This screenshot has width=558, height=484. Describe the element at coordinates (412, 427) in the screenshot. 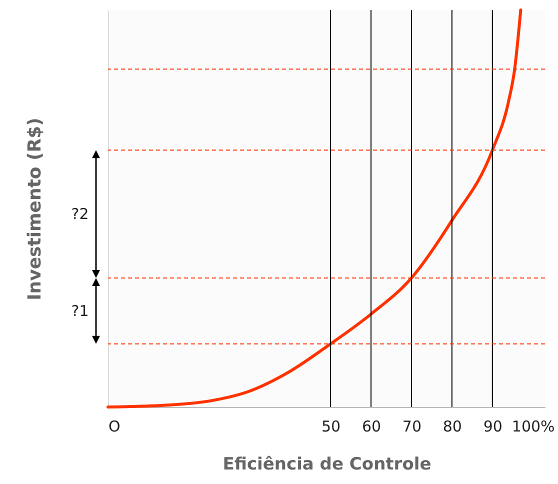

I see `x-tick-label: 70` at that location.